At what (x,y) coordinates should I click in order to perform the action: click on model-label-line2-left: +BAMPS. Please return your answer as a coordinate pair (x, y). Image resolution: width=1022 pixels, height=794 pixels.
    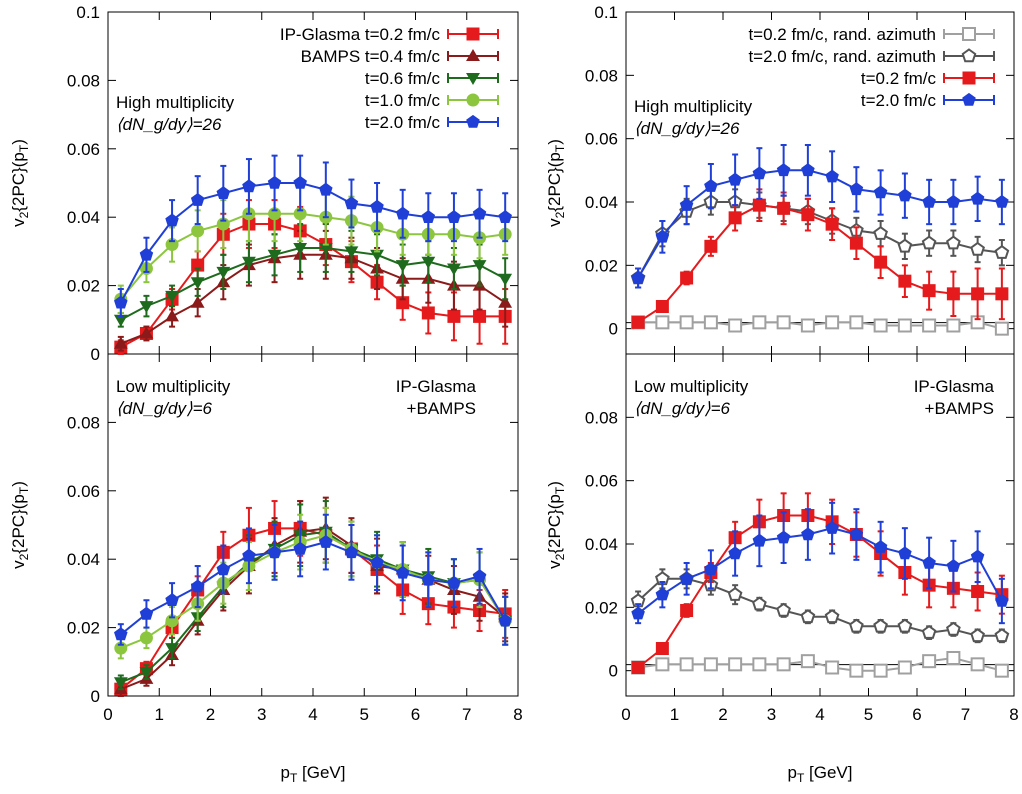
    Looking at the image, I should click on (441, 408).